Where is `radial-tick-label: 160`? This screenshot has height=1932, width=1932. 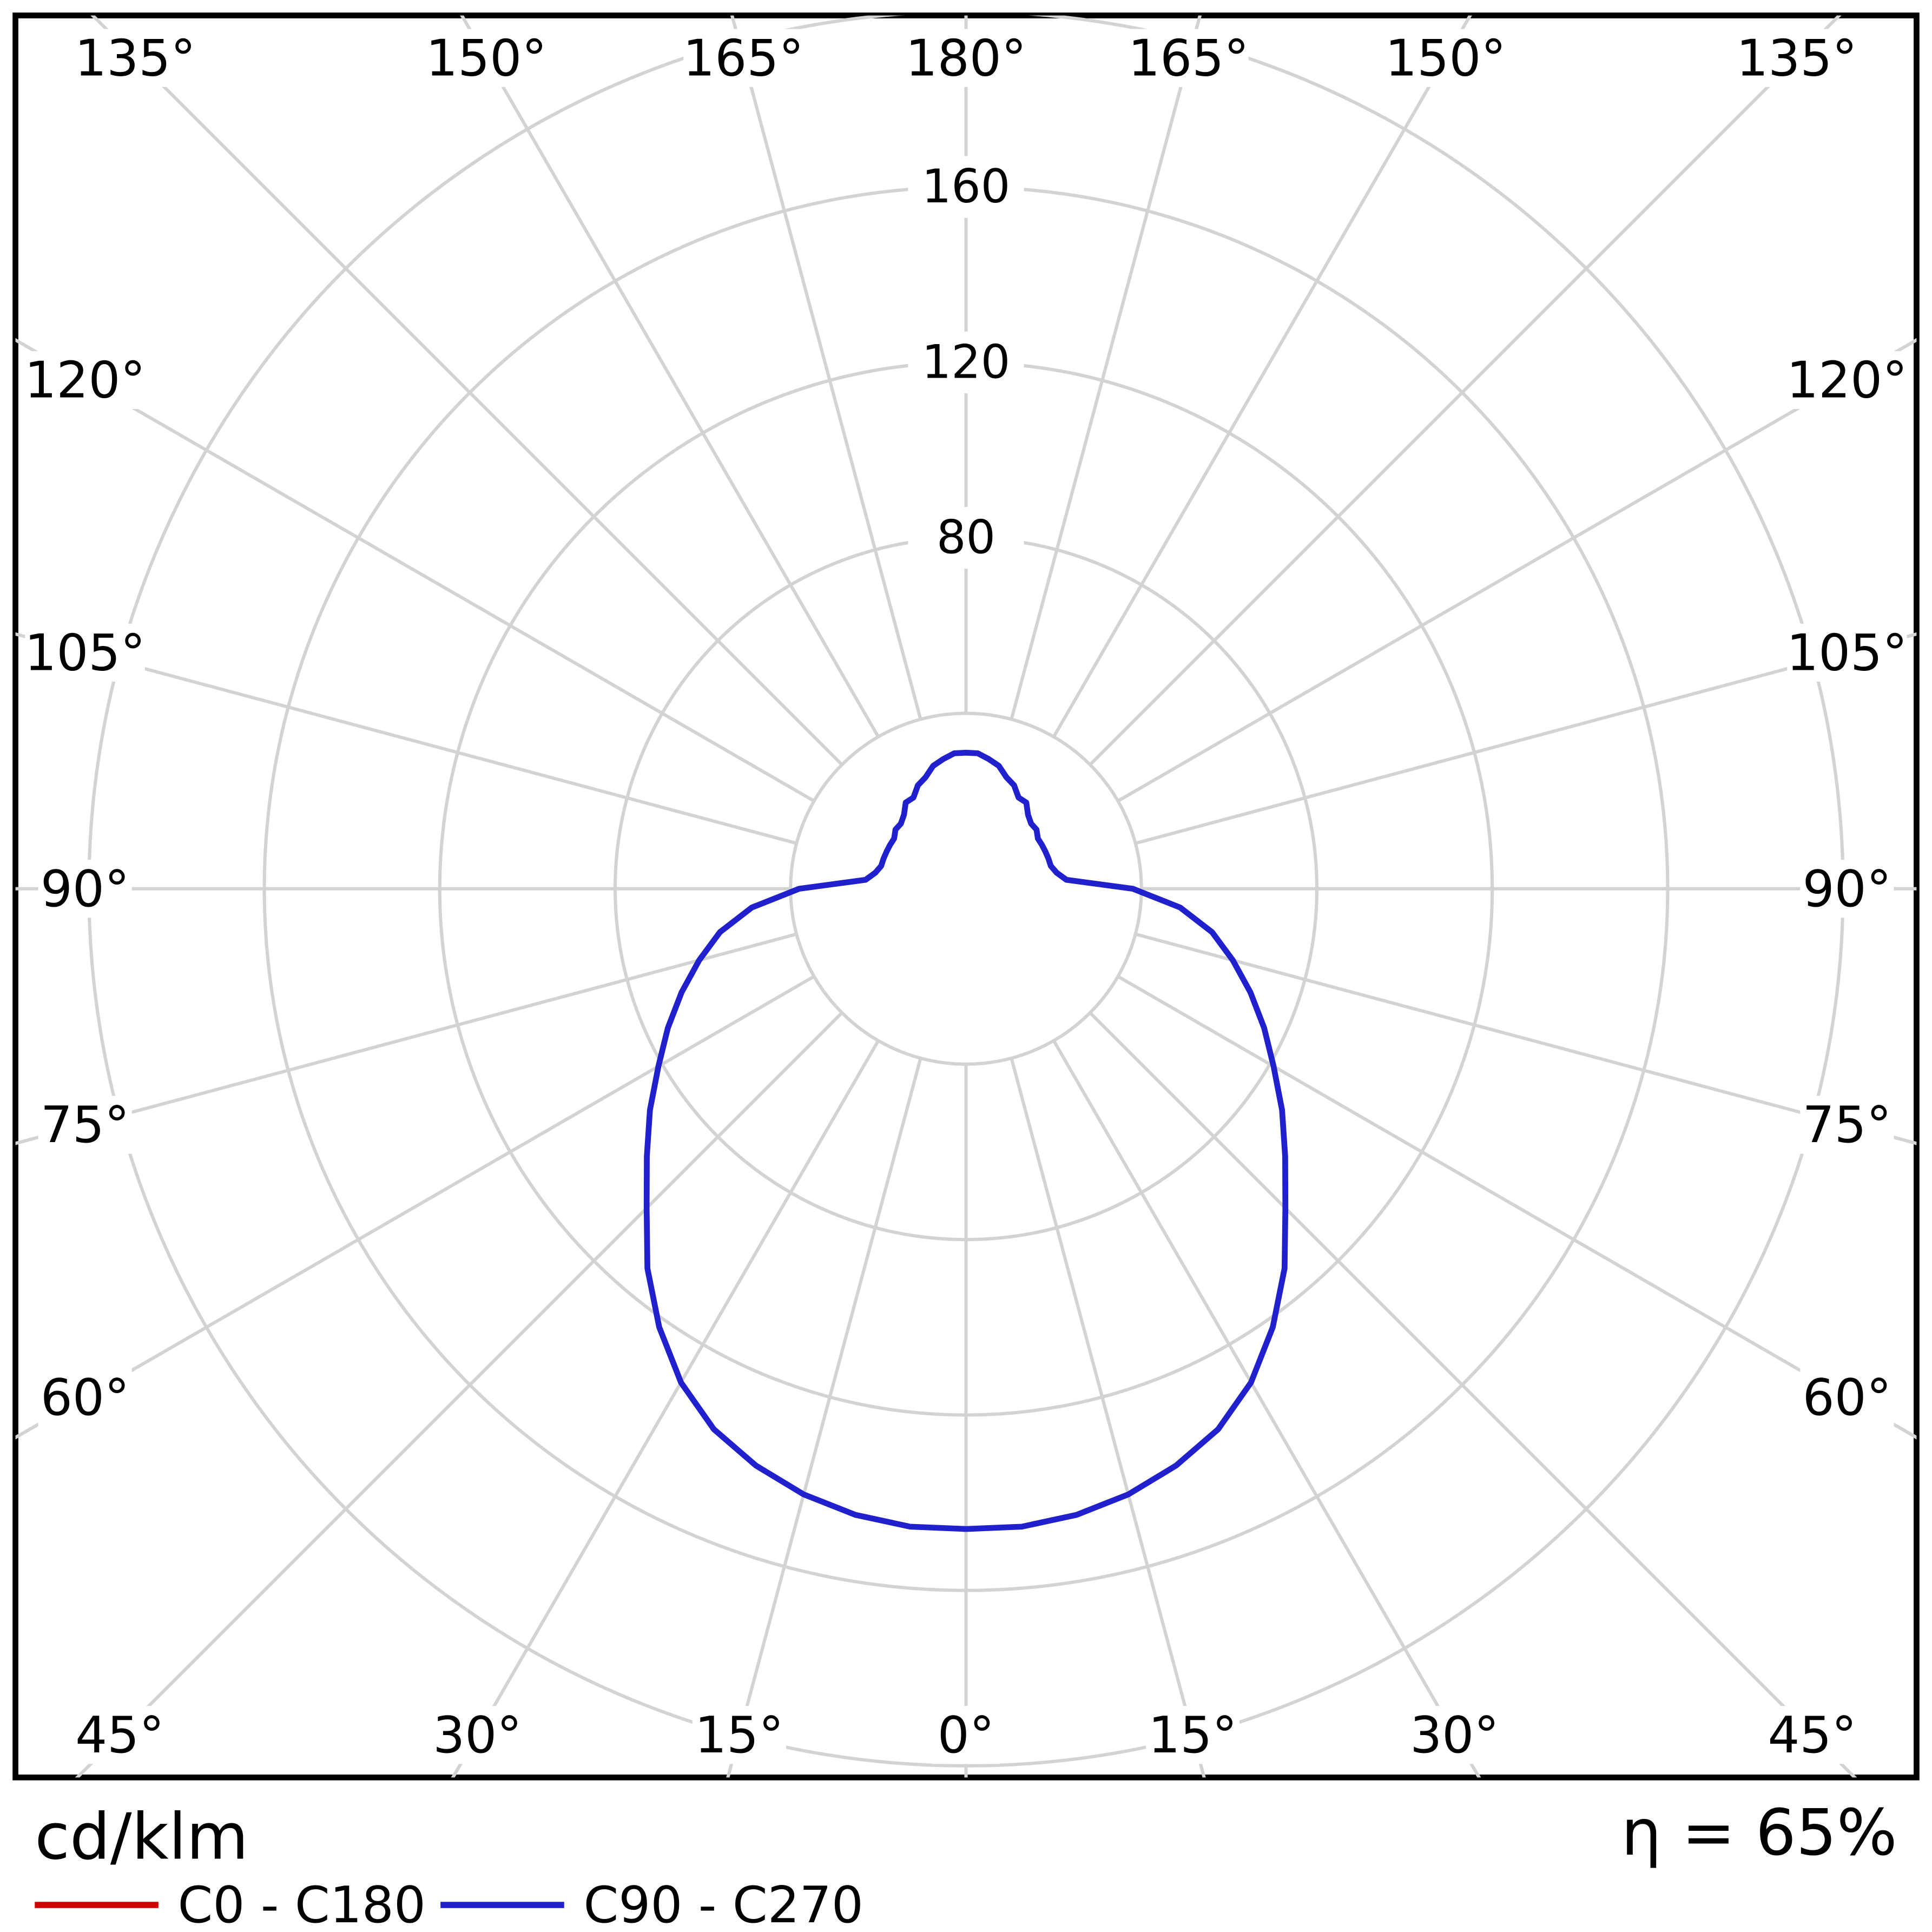
radial-tick-label: 160 is located at coordinates (966, 187).